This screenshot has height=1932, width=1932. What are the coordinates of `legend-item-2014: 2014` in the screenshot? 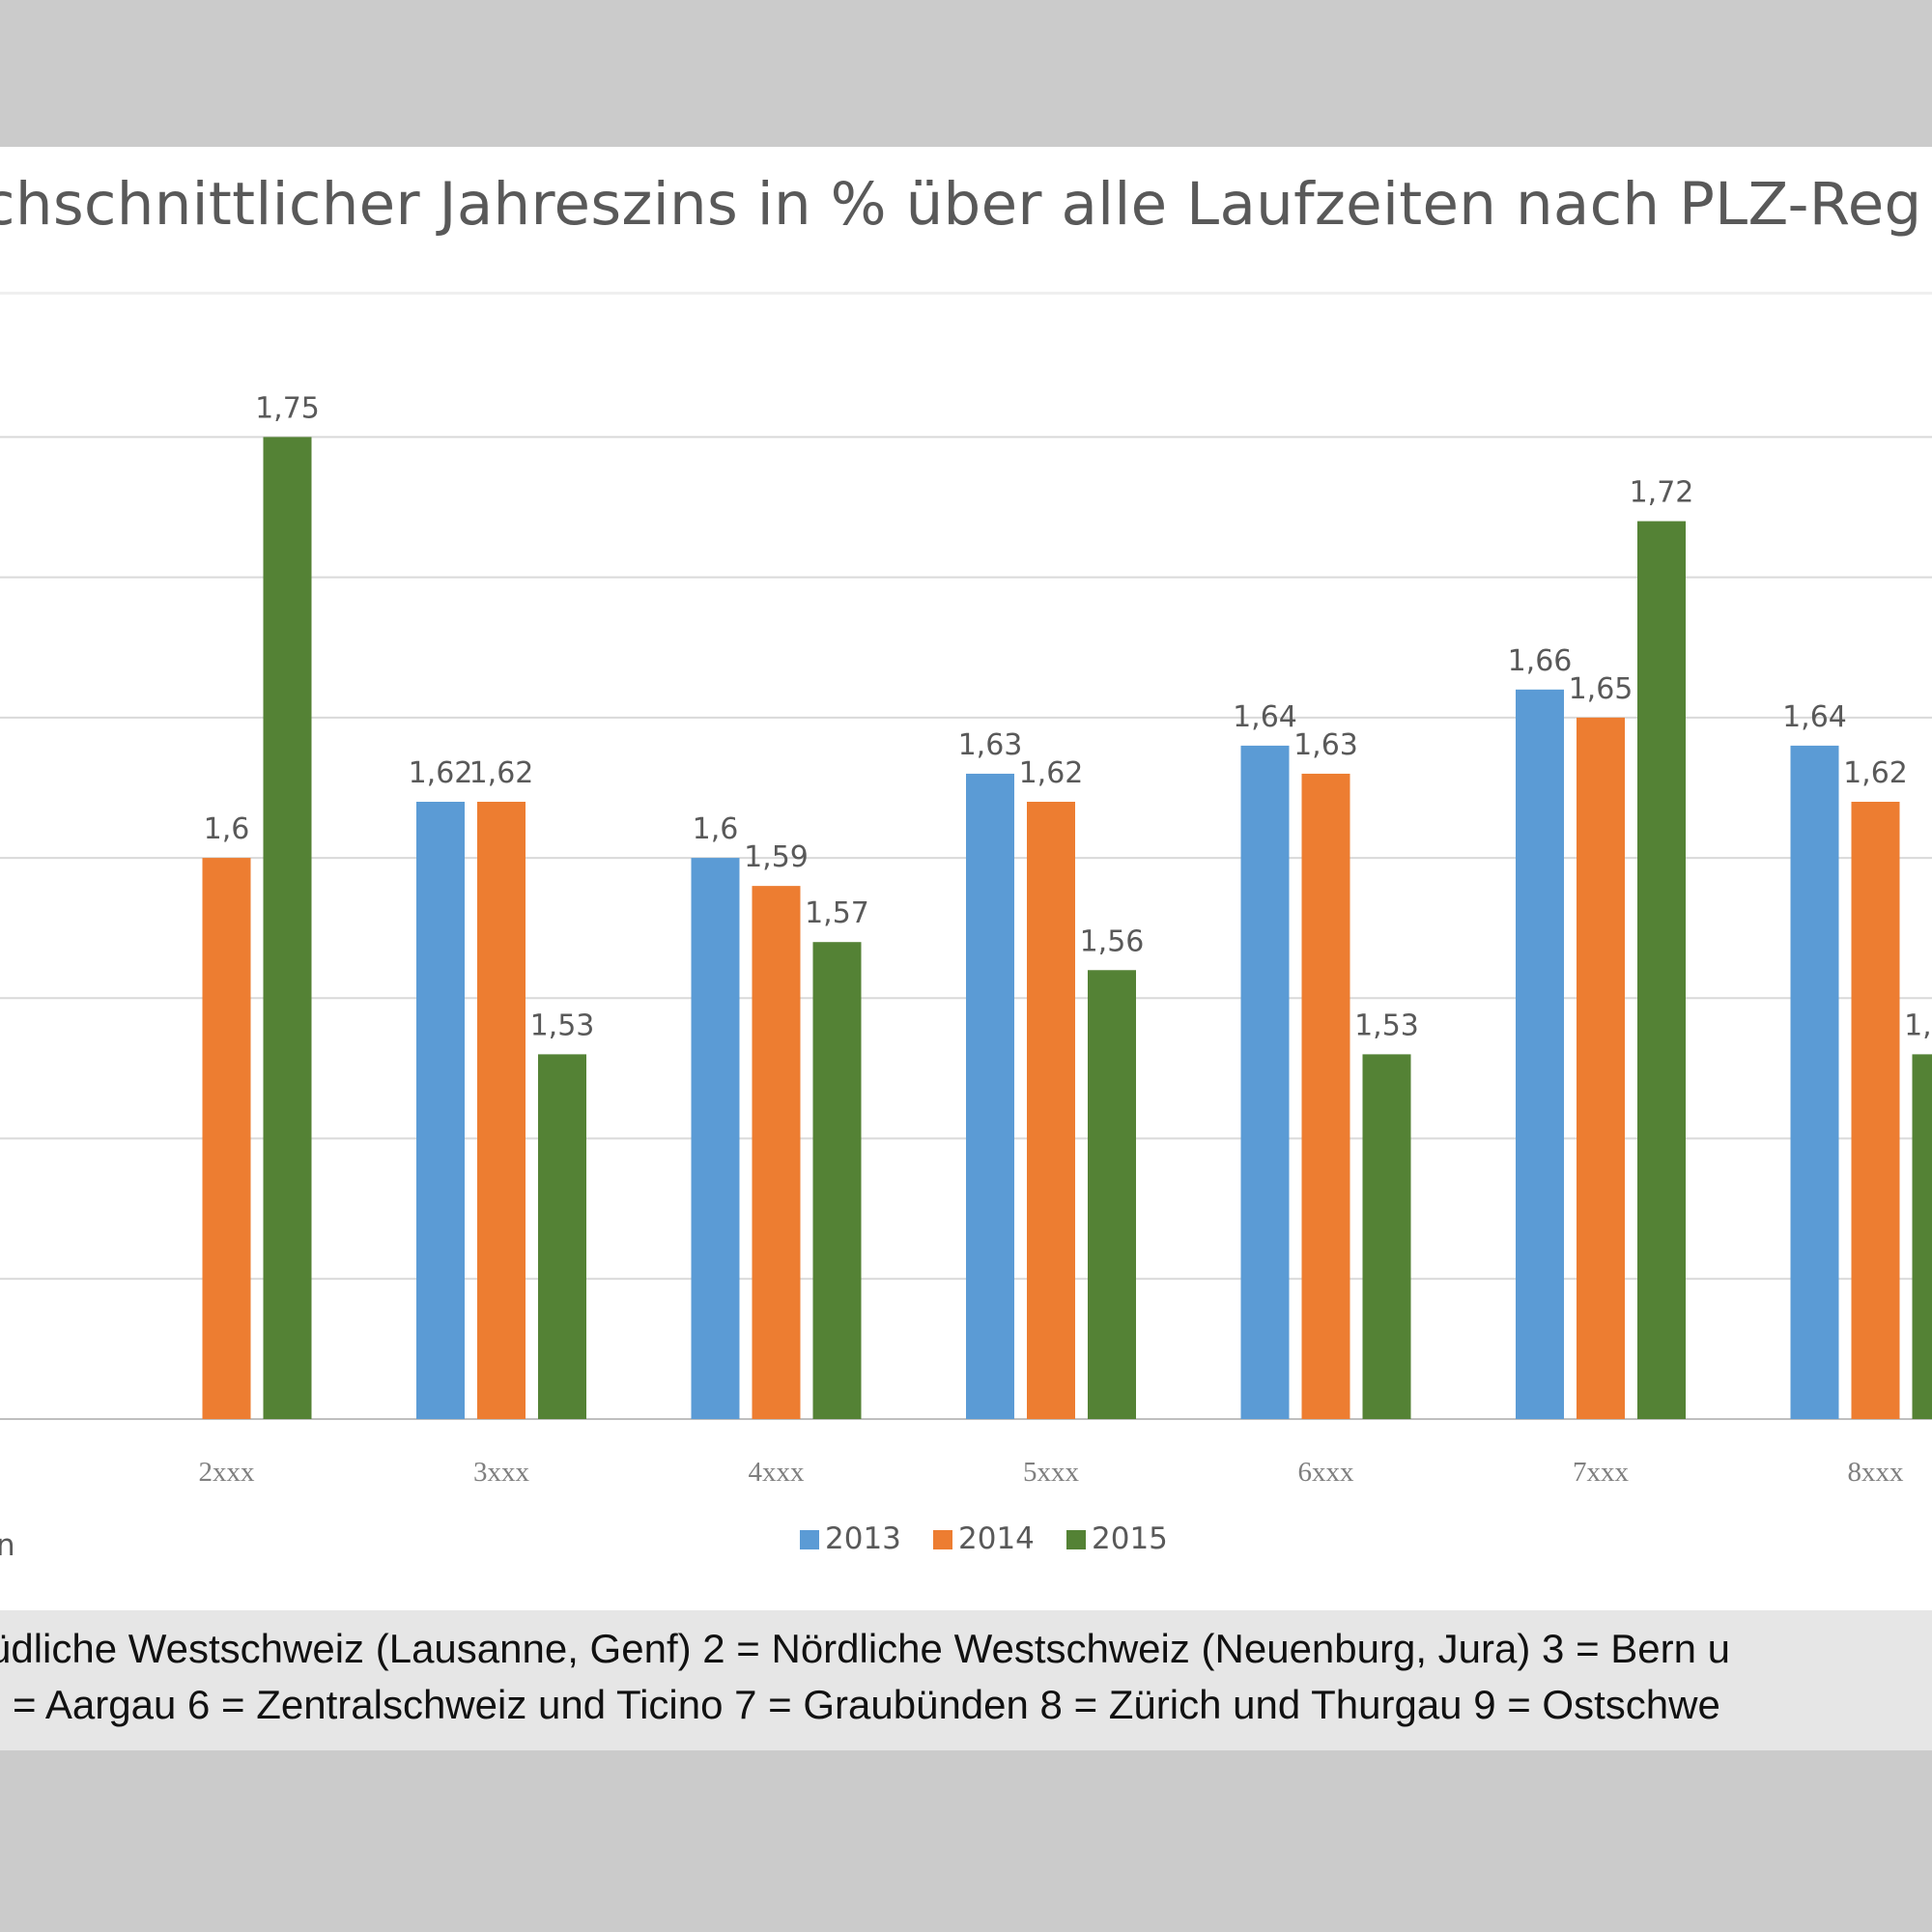 It's located at (984, 1538).